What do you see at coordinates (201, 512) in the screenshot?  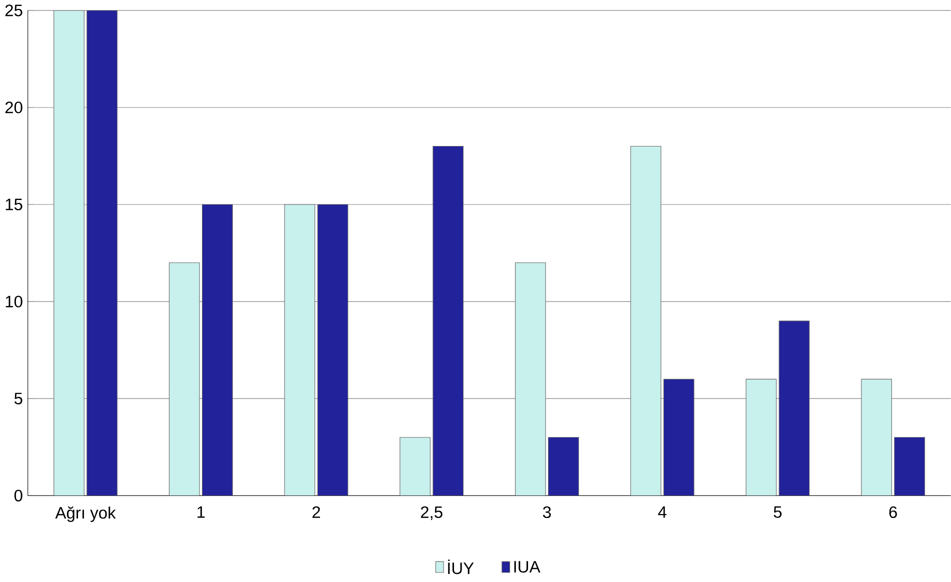 I see `x-tick-label: 1` at bounding box center [201, 512].